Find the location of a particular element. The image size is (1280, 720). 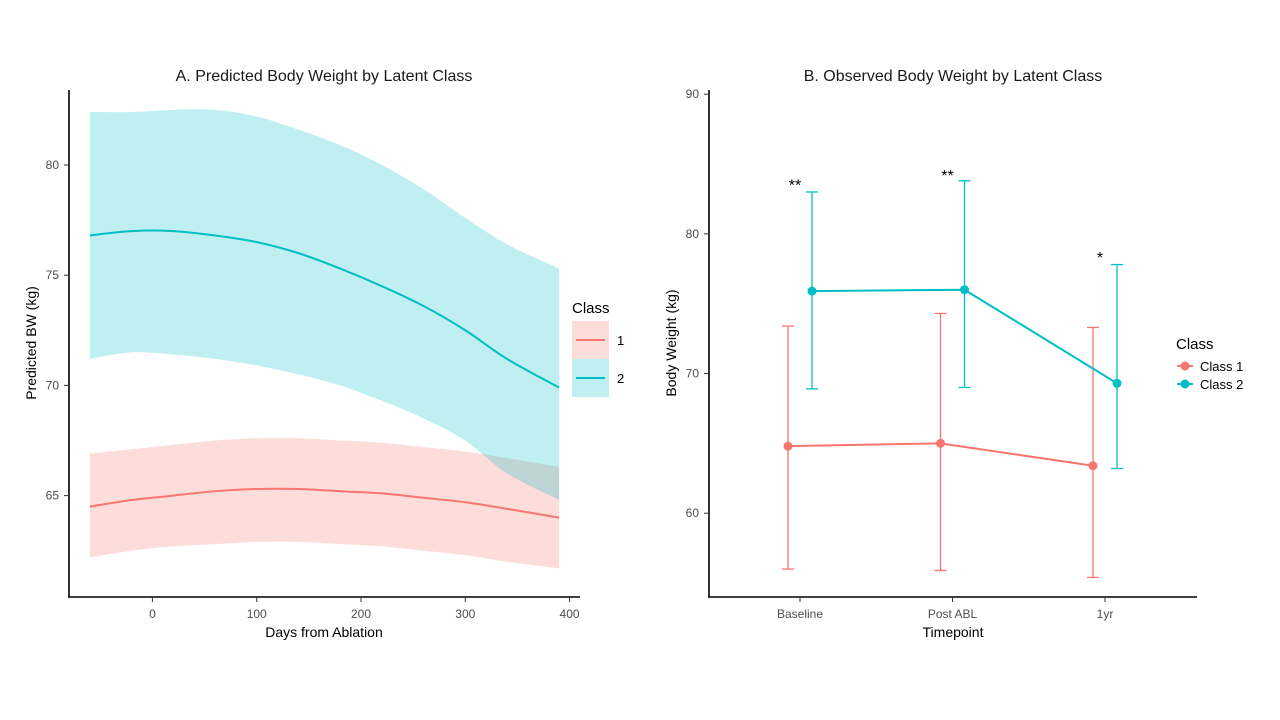

panel-b-annotations: ***** is located at coordinates (946, 217).